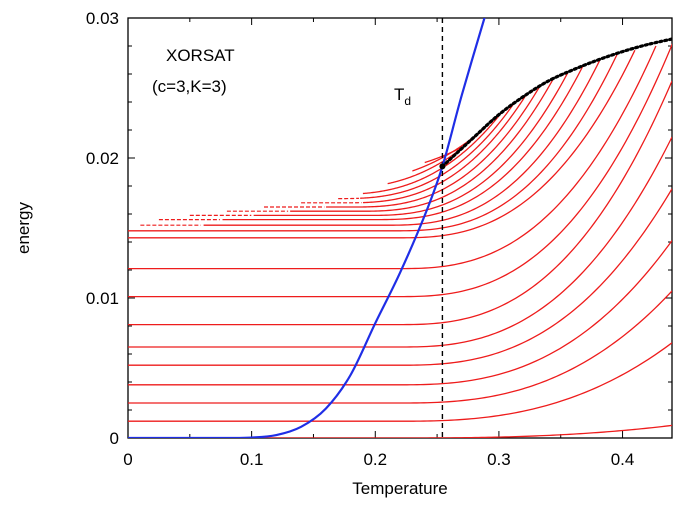 The image size is (675, 506). I want to click on y-tick-label: 0.02, so click(102, 158).